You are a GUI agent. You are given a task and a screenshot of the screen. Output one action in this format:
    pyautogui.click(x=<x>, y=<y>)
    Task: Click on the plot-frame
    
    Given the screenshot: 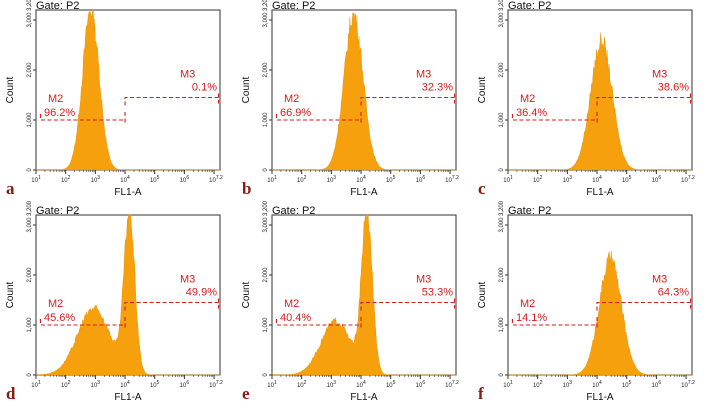 What is the action you would take?
    pyautogui.click(x=128, y=90)
    